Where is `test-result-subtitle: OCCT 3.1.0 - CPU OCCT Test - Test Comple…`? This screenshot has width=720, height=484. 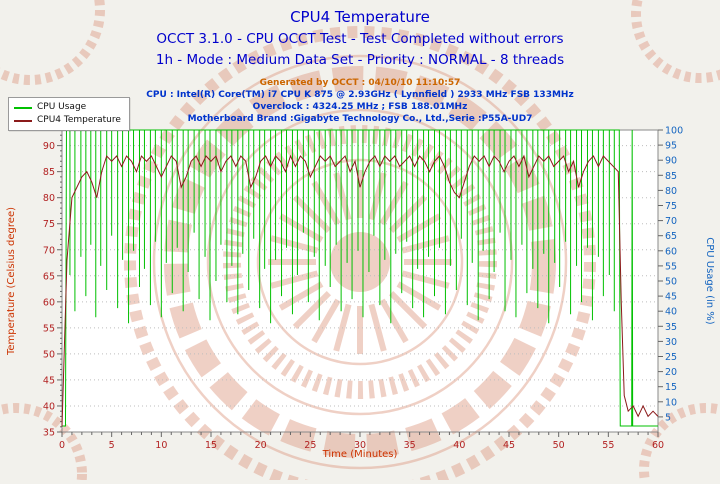
test-result-subtitle: OCCT 3.1.0 - CPU OCCT Test - Test Comple… is located at coordinates (360, 39).